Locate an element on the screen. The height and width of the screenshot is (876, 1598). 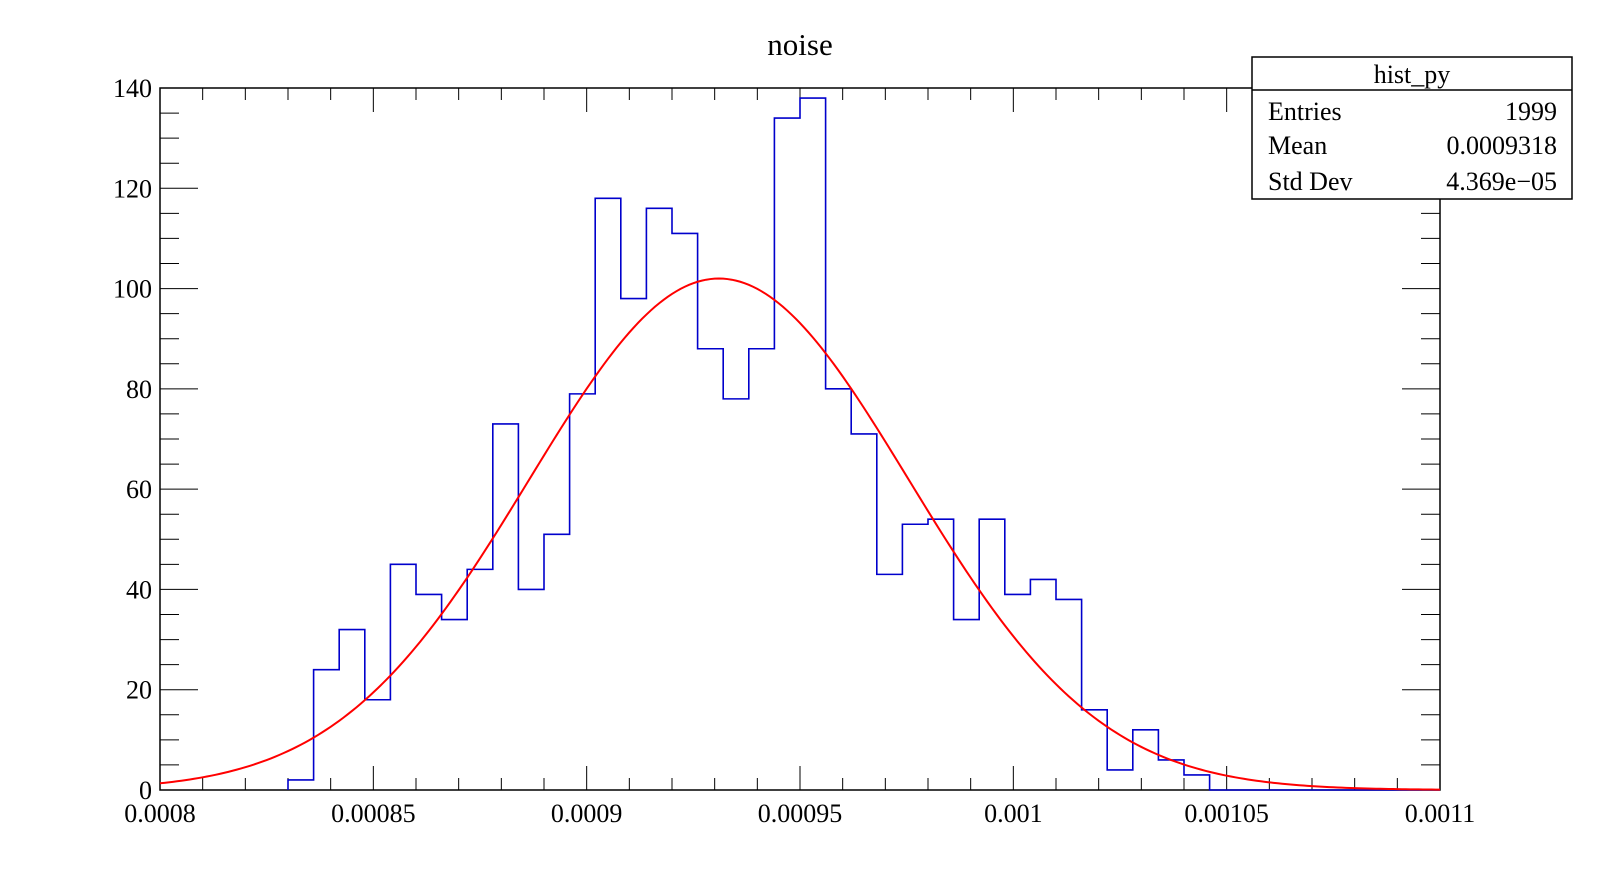
y-tick-label: 0 is located at coordinates (145, 790).